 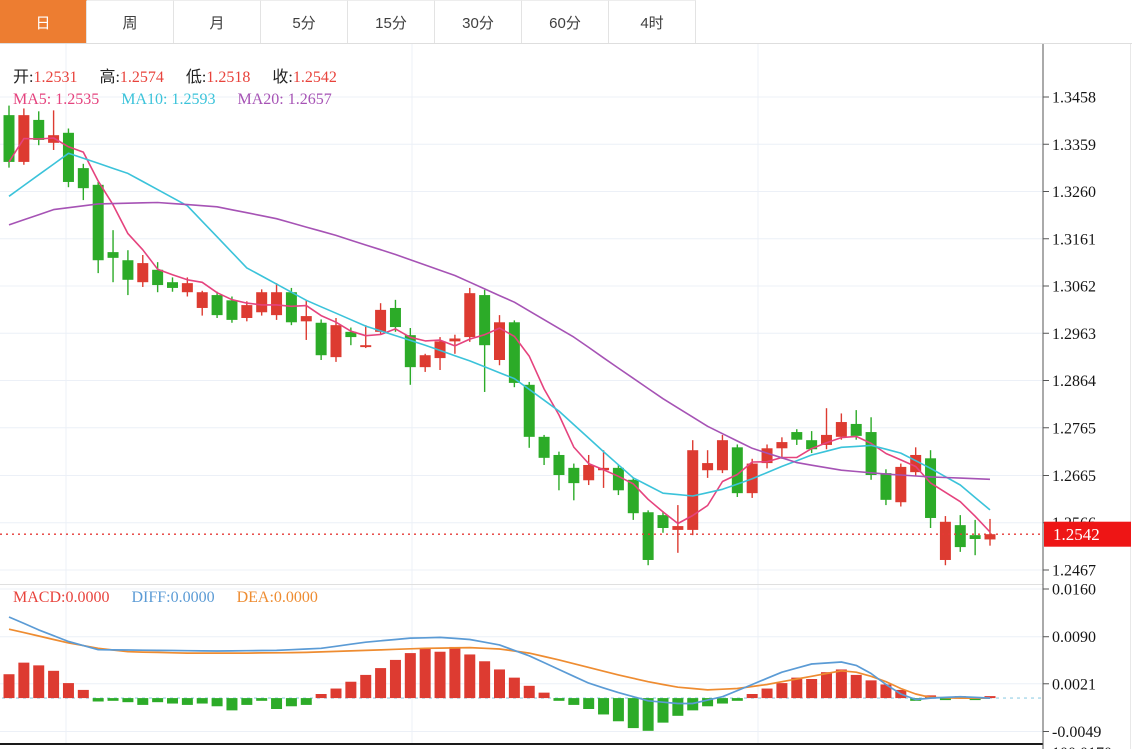 What do you see at coordinates (391, 21) in the screenshot?
I see `tab-15分: 15分` at bounding box center [391, 21].